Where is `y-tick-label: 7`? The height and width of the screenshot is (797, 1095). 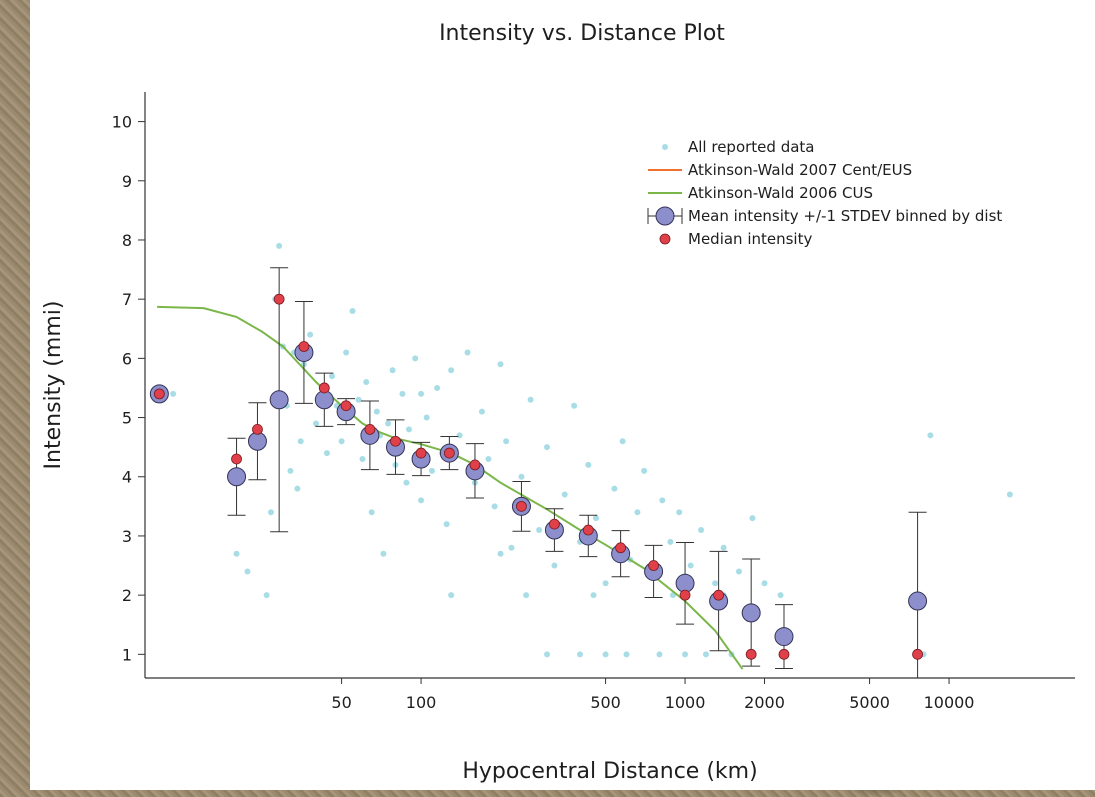 y-tick-label: 7 is located at coordinates (127, 299).